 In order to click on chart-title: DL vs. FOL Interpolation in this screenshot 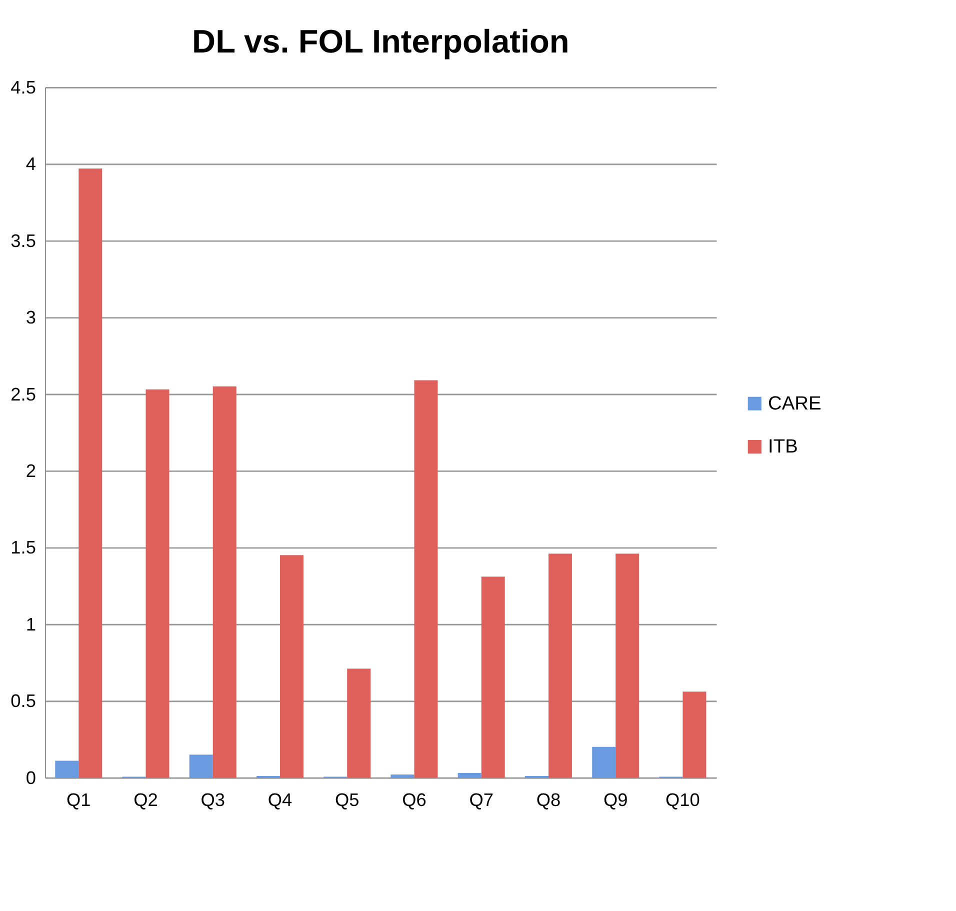, I will do `click(381, 41)`.